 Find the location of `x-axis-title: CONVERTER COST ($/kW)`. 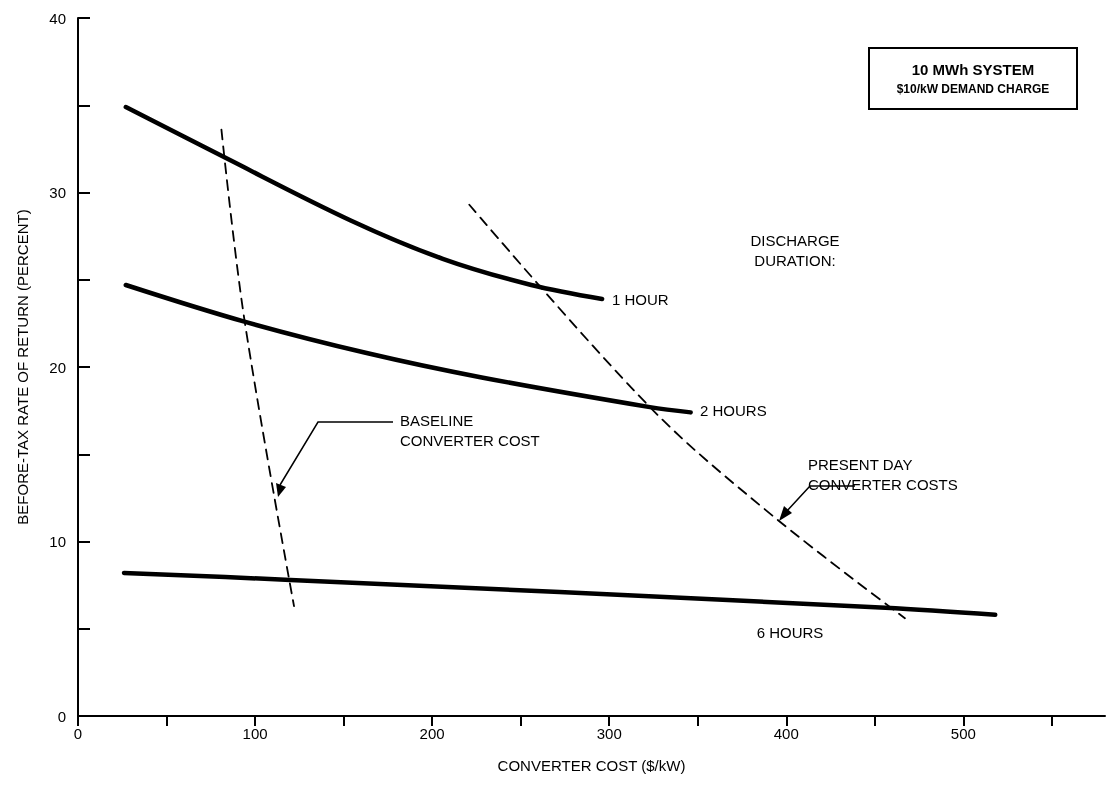

x-axis-title: CONVERTER COST ($/kW) is located at coordinates (591, 765).